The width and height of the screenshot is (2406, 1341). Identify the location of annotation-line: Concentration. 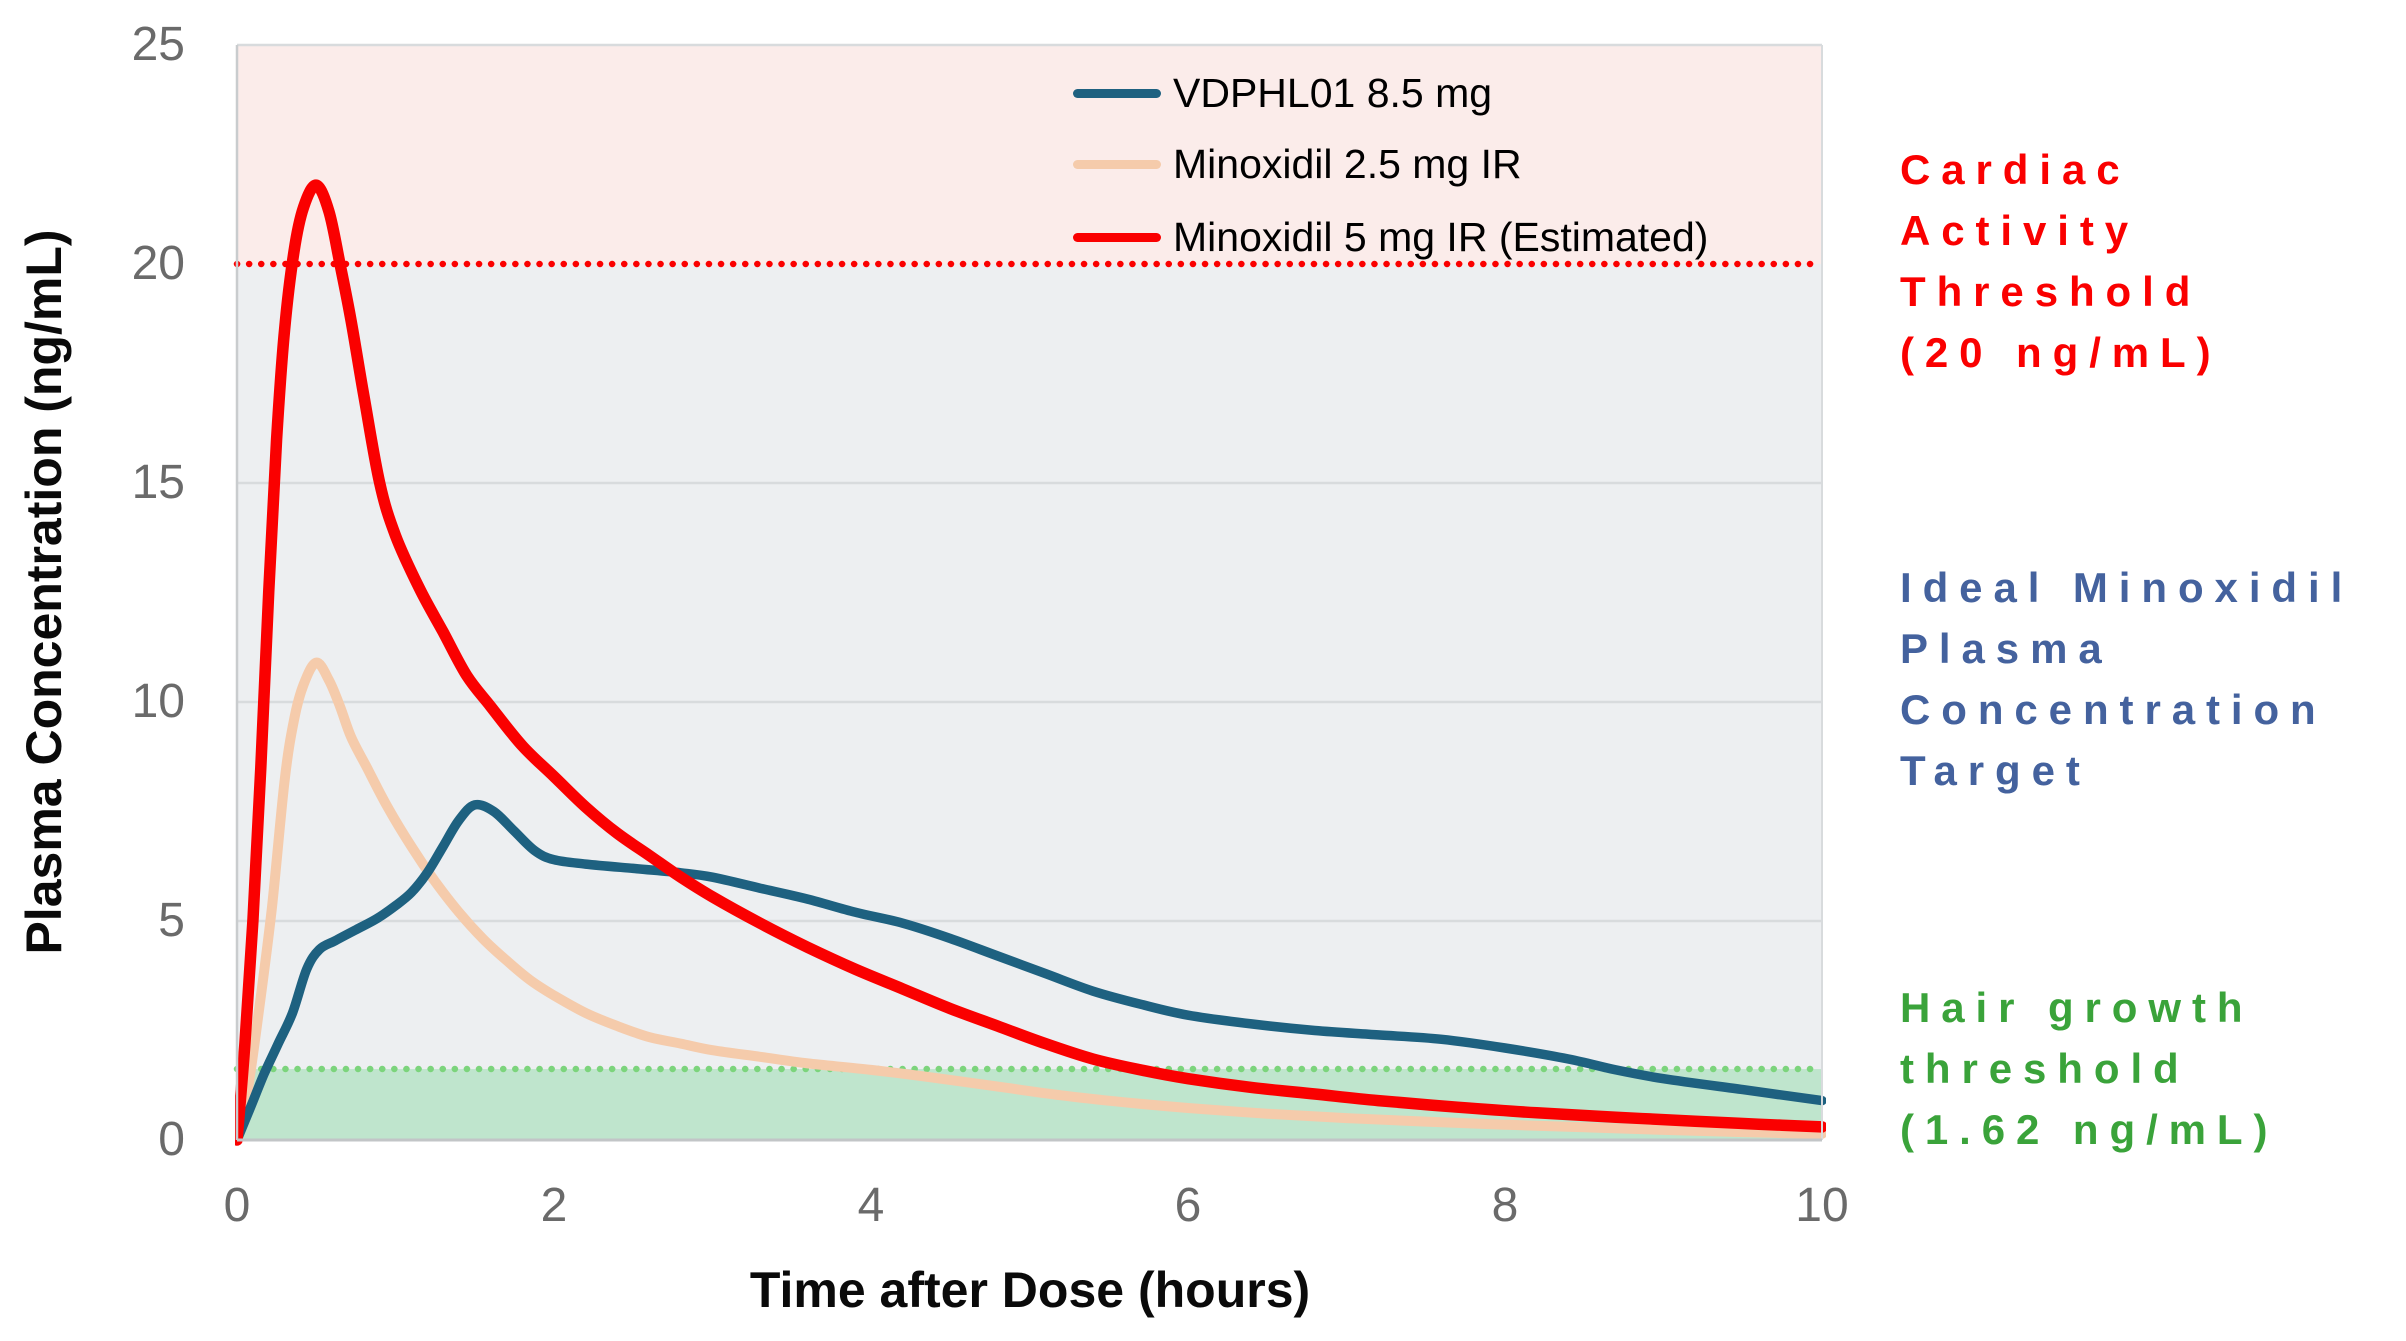
(2113, 709).